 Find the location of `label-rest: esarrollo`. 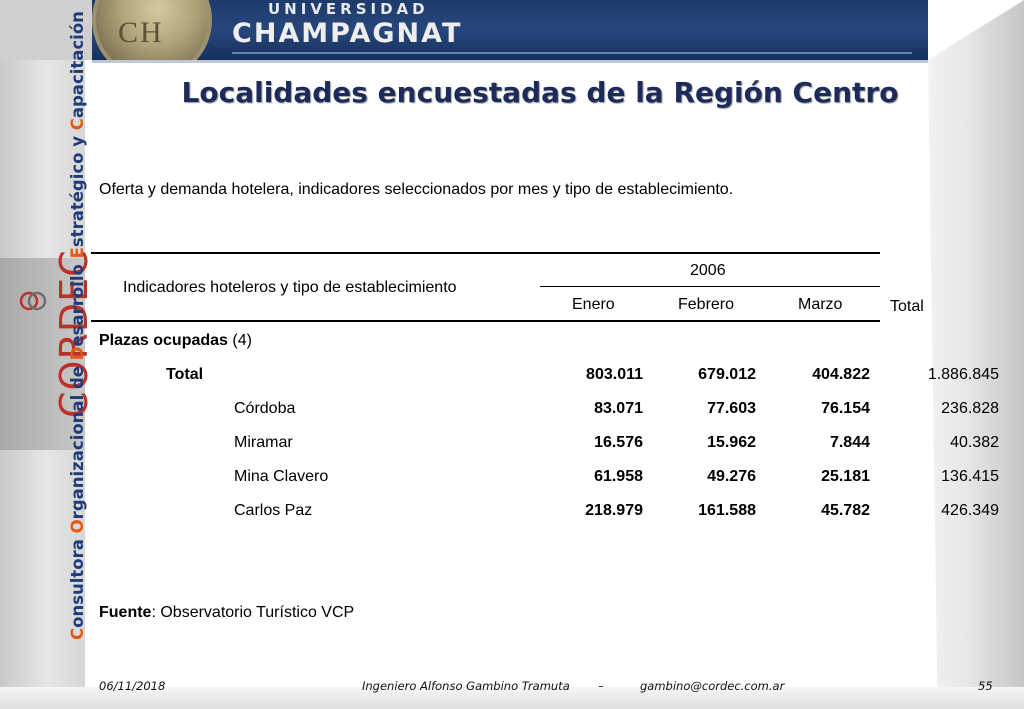

label-rest: esarrollo is located at coordinates (77, 302).